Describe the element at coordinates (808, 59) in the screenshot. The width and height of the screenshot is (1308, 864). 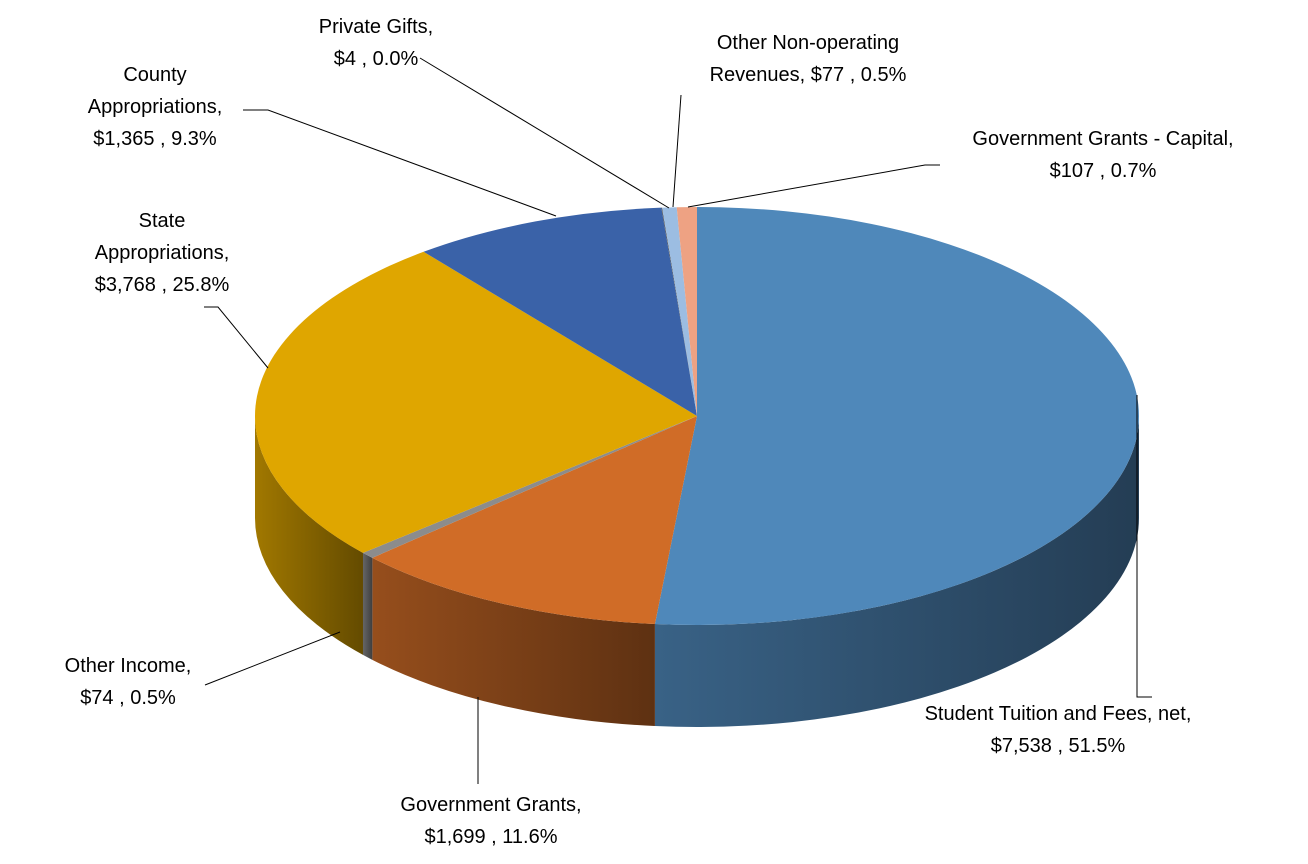
I see `data-label-other-non-operating-revenues: Other Non-operating Revenues, $77 , 0.5%` at that location.